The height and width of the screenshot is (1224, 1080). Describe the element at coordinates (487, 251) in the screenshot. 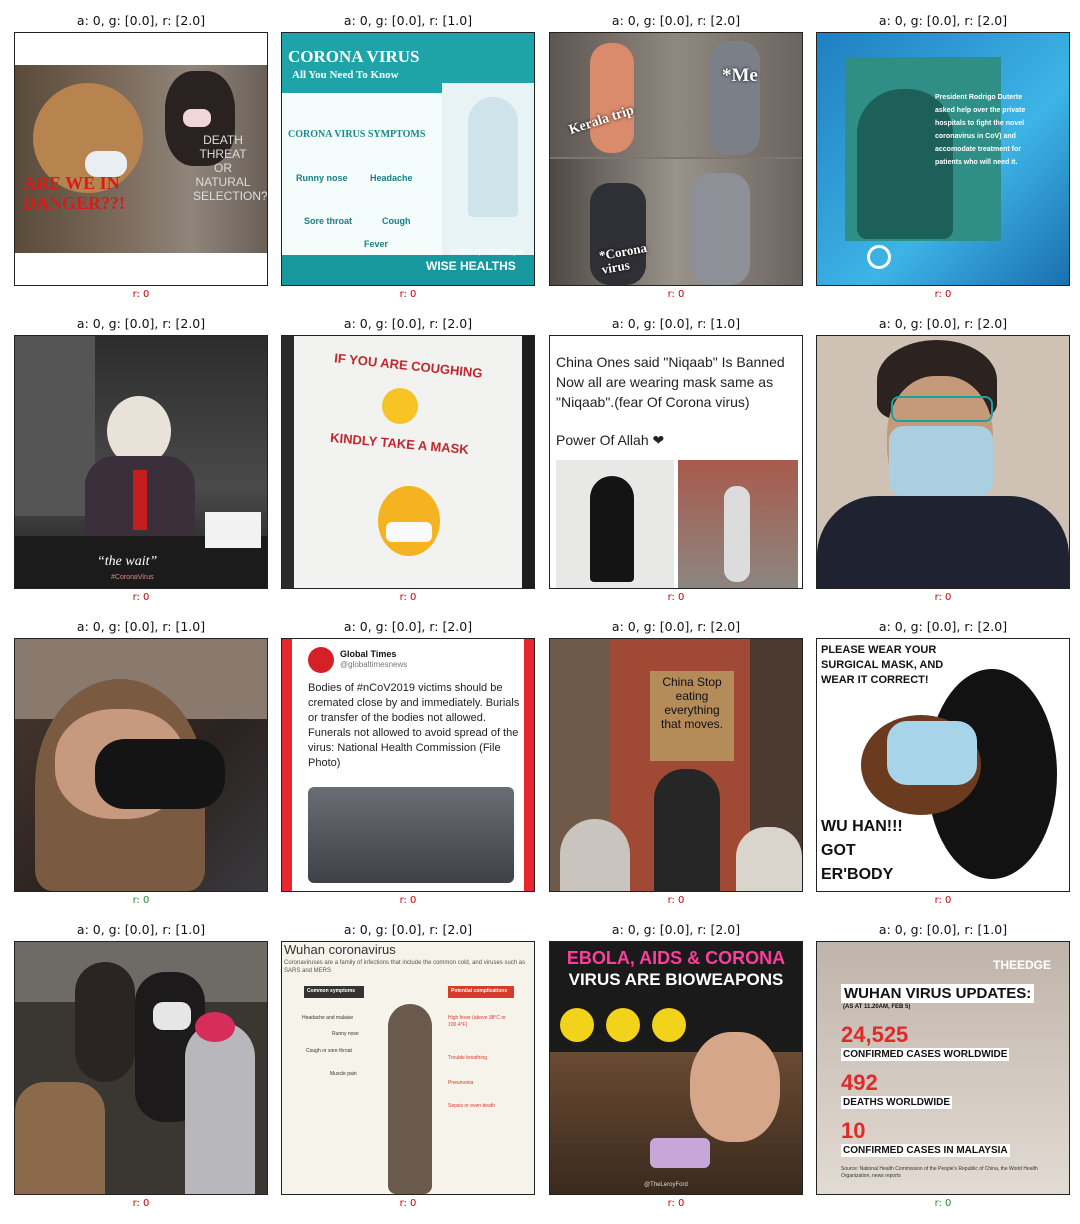

I see `poster-text: #rakhsapnokakhayal` at that location.